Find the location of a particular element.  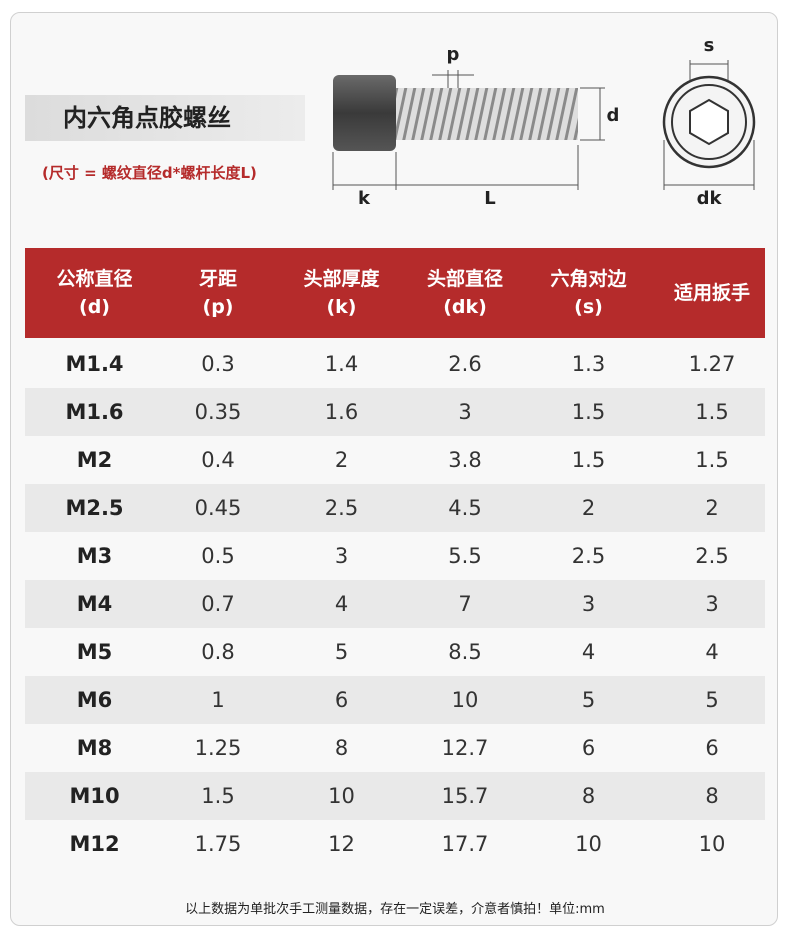

screw-diagram: p d k L s dk is located at coordinates (544, 122).